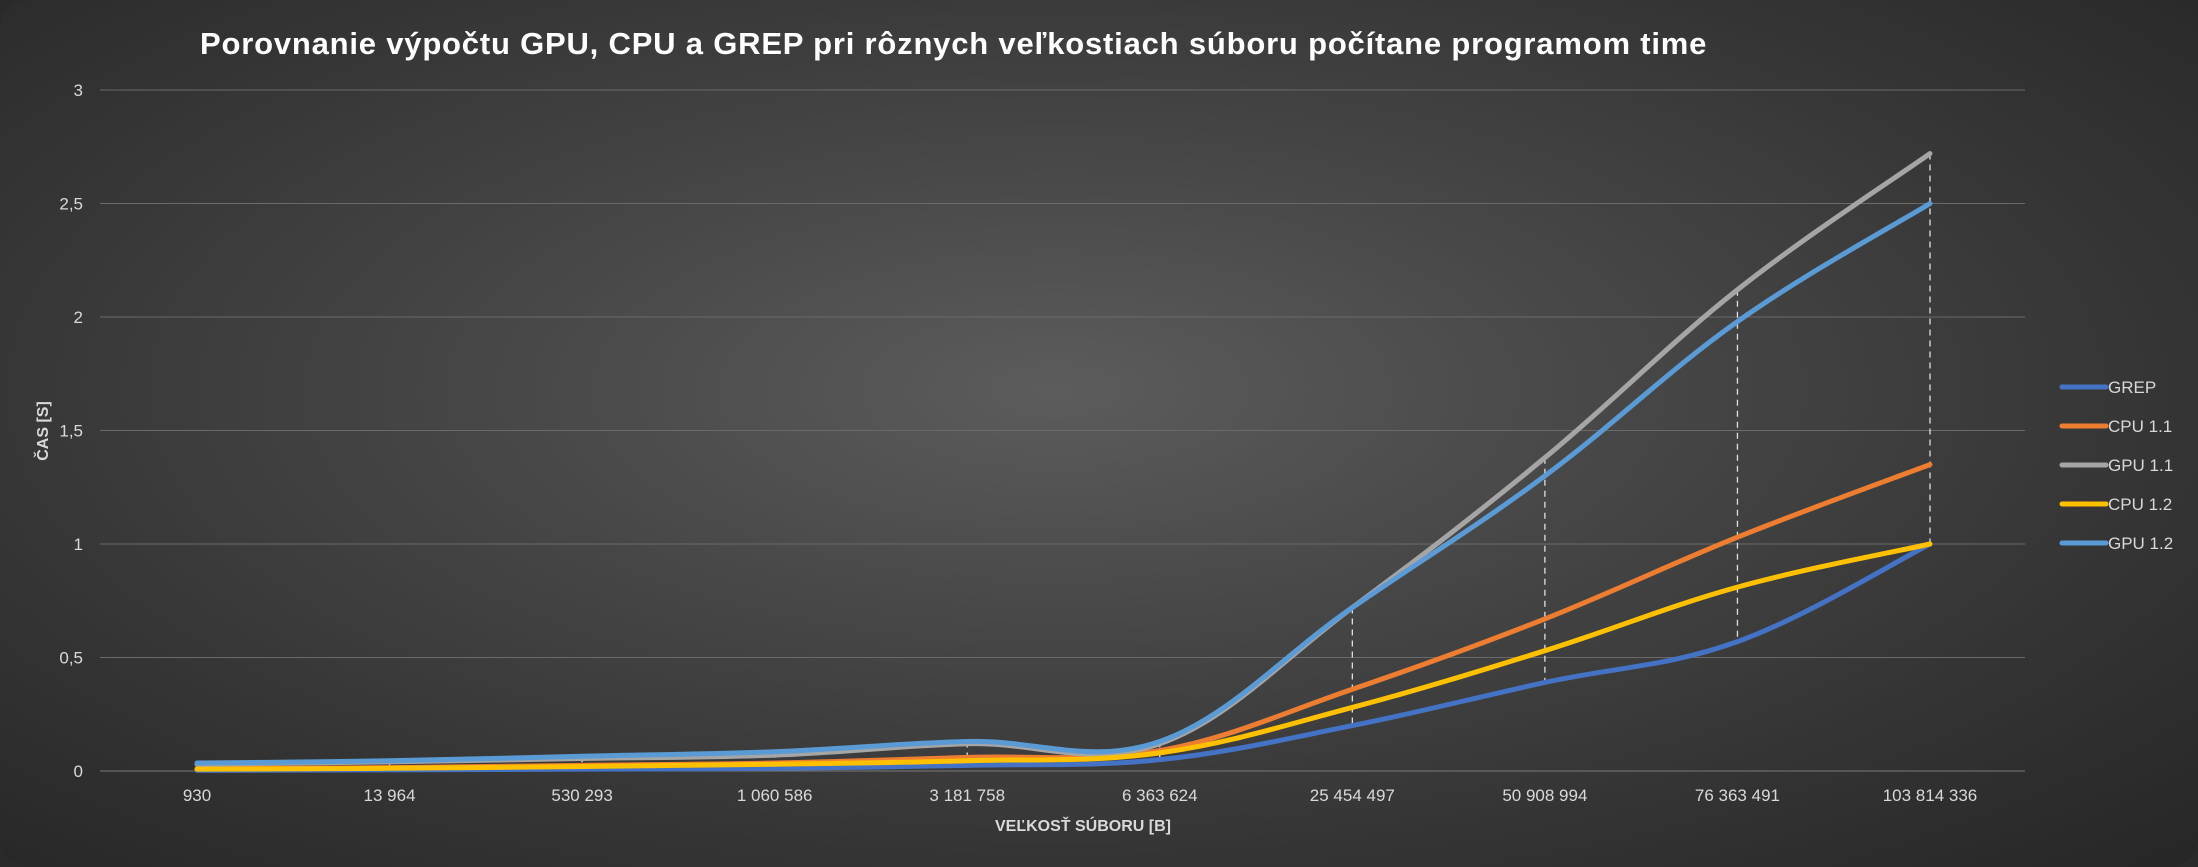 This screenshot has height=867, width=2198. I want to click on y-tick-label: 1,5, so click(71, 431).